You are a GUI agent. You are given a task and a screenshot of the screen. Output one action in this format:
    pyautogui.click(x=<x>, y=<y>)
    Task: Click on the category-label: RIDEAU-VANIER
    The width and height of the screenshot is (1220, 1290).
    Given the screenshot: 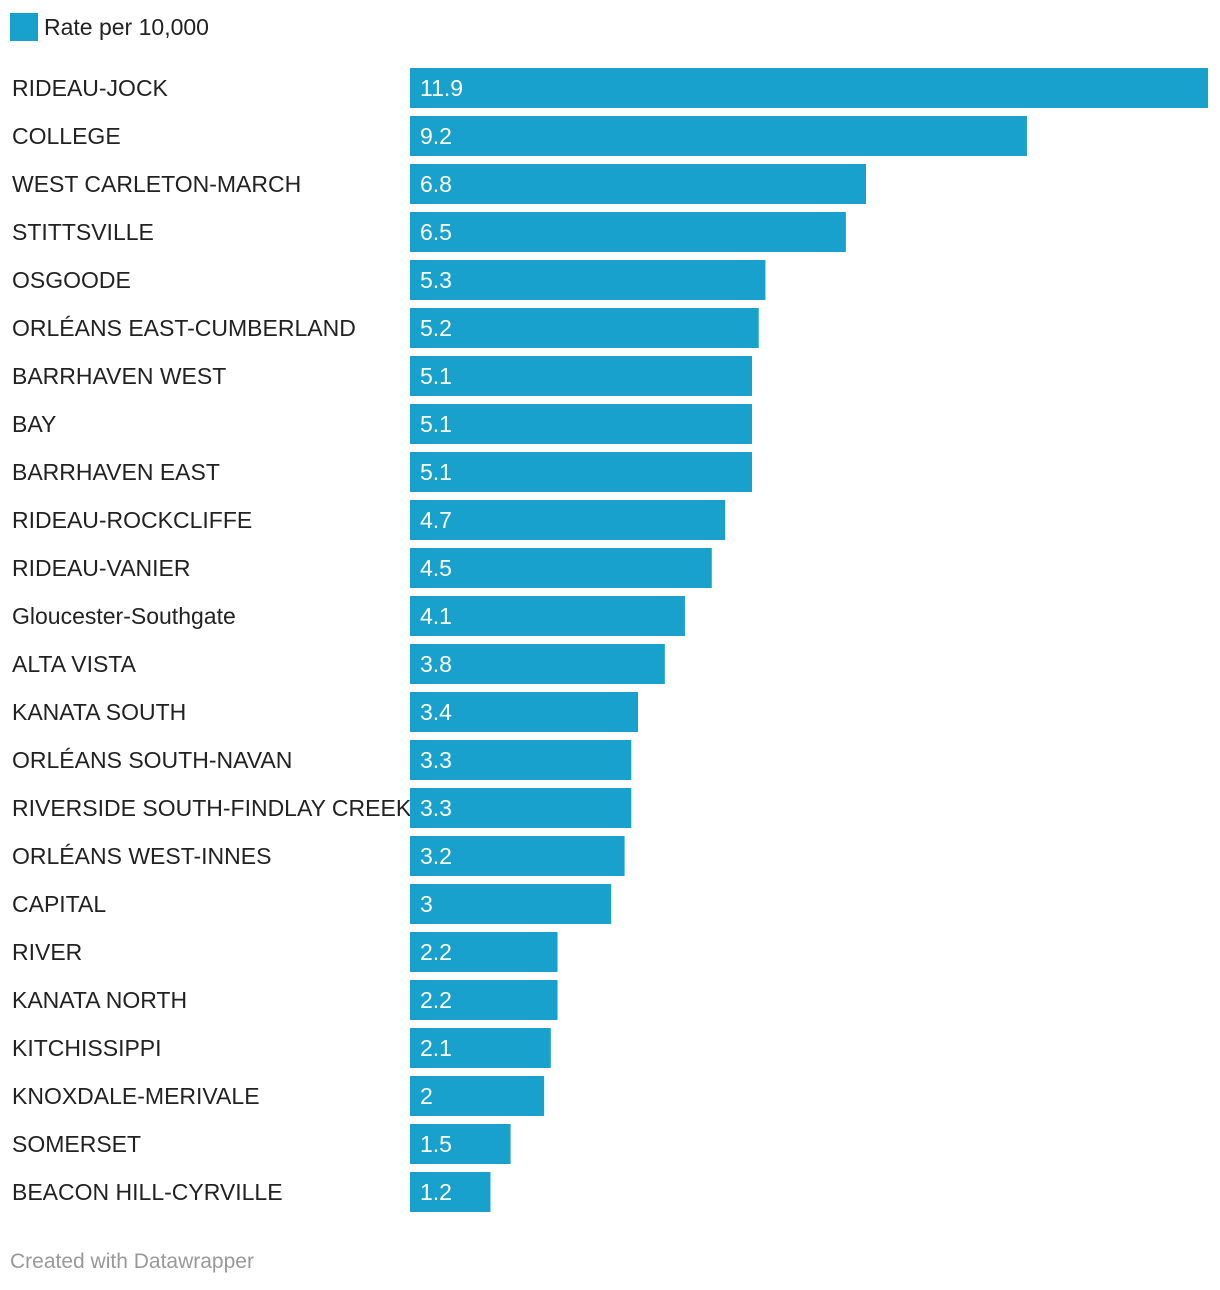 What is the action you would take?
    pyautogui.click(x=101, y=568)
    